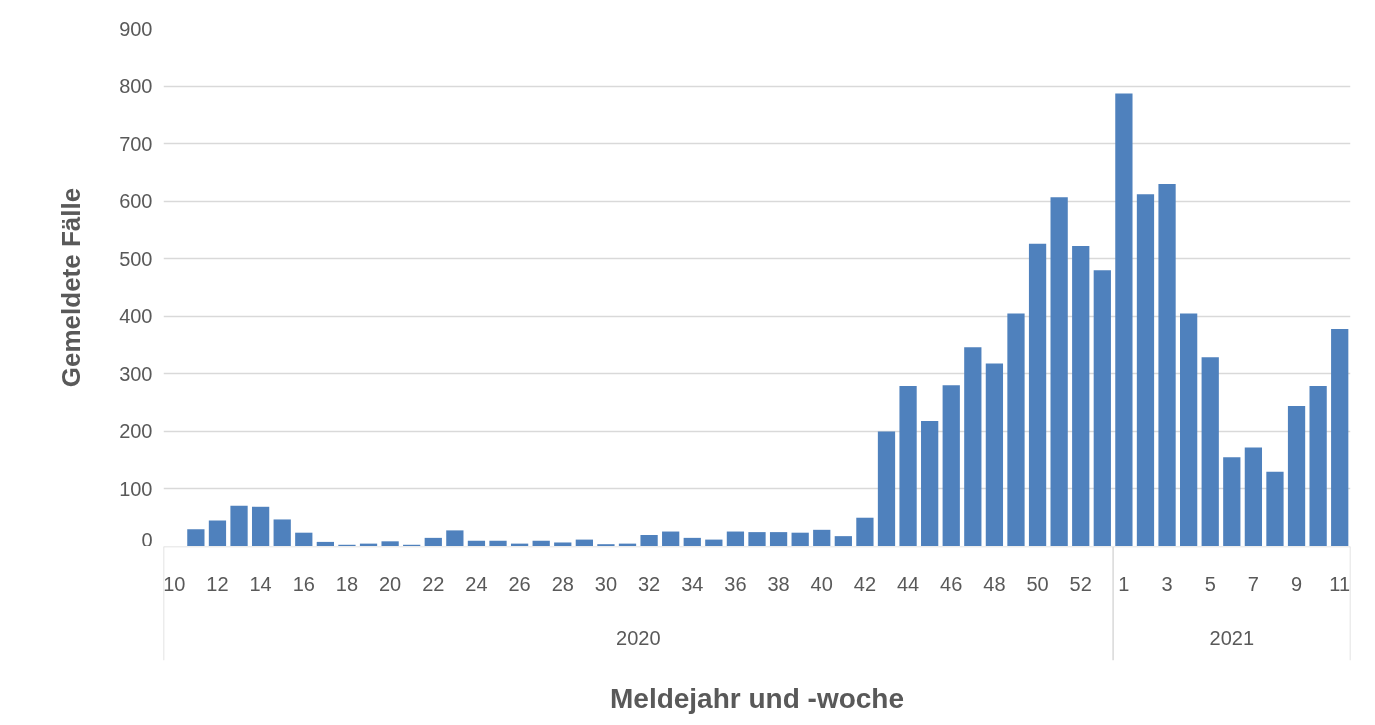 The image size is (1375, 725). Describe the element at coordinates (757, 698) in the screenshot. I see `x-axis-title: Meldejahr und -woche` at that location.